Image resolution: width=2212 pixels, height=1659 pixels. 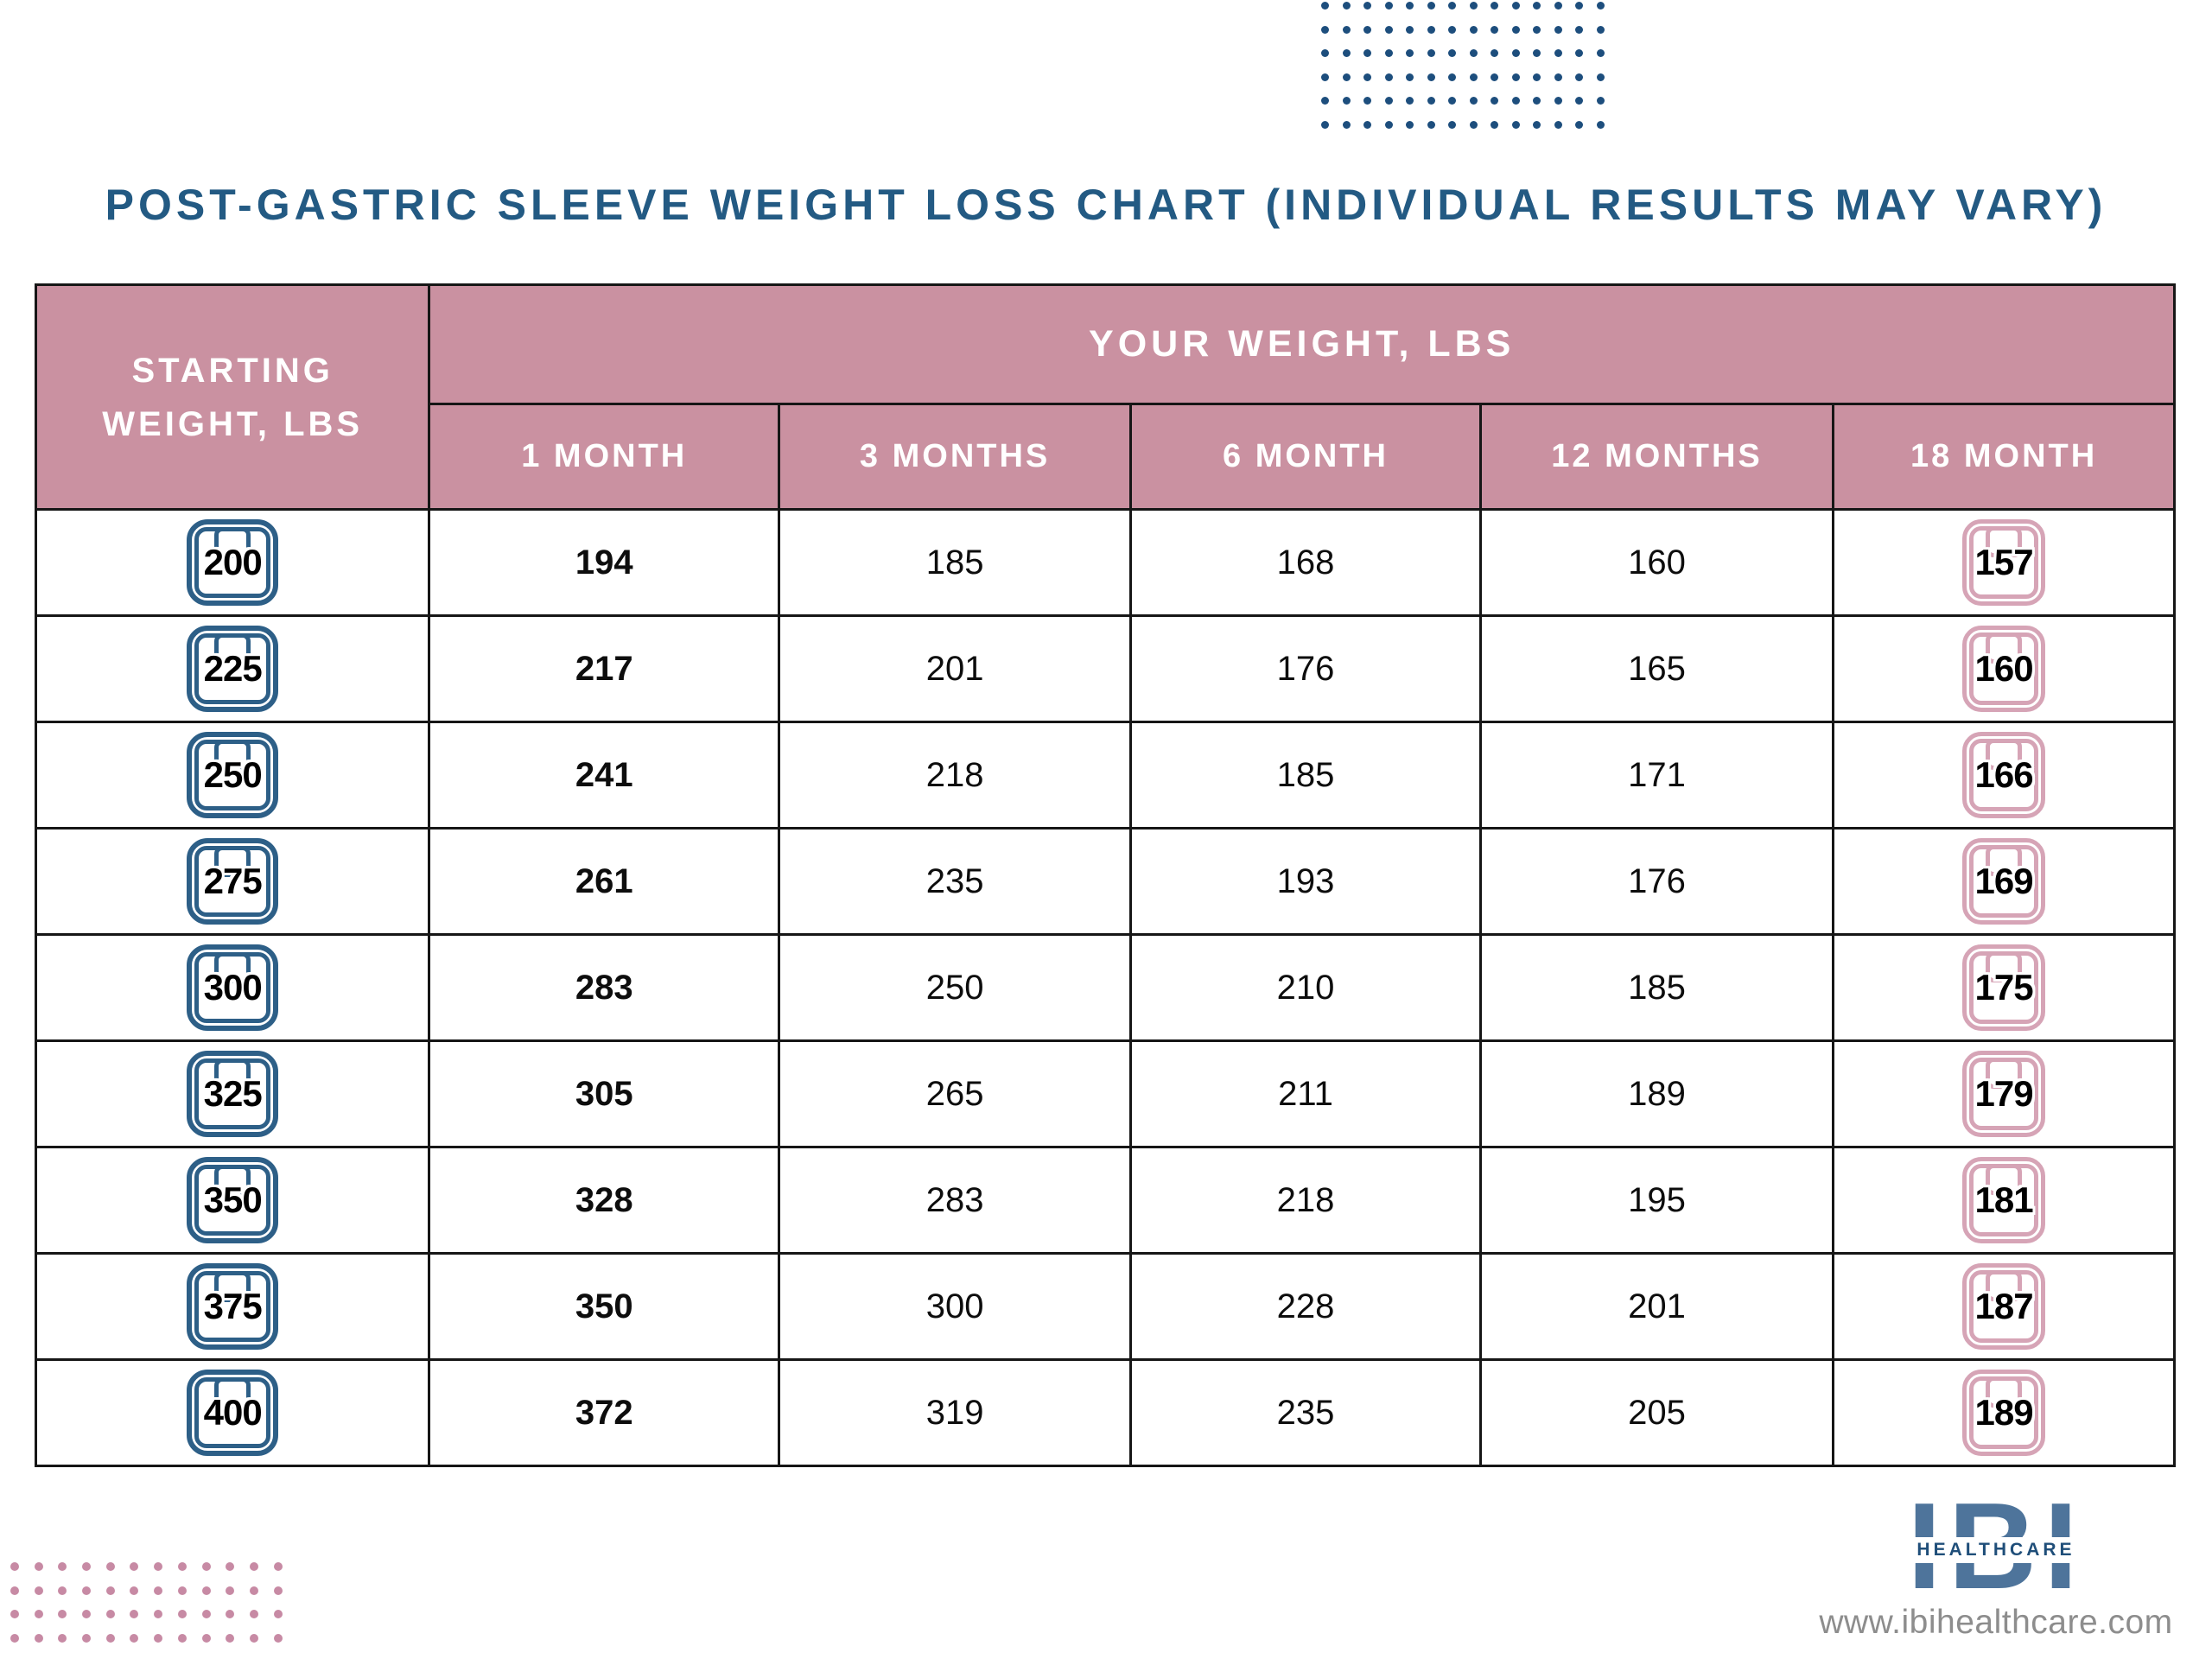 I want to click on table-row: 275 261 235 193 176 169, so click(x=1105, y=881).